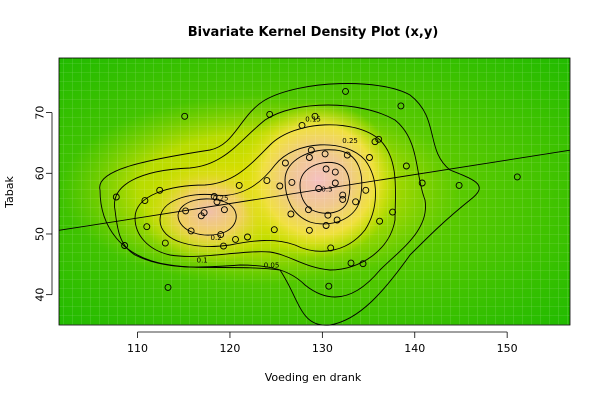 The width and height of the screenshot is (599, 400). I want to click on contour-label: 0.1, so click(202, 261).